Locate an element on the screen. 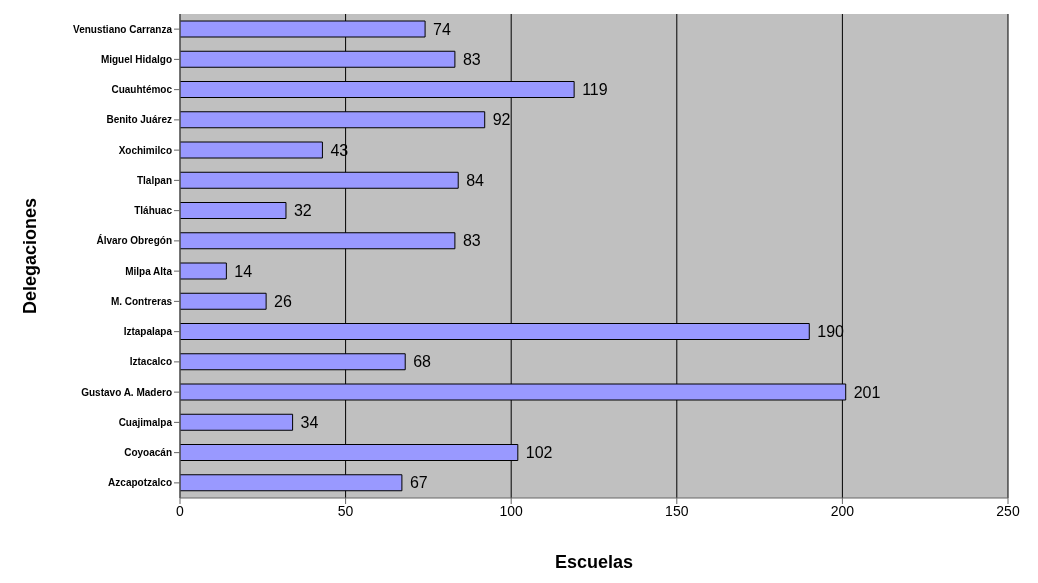 The width and height of the screenshot is (1038, 583). data-label: 92 is located at coordinates (501, 120).